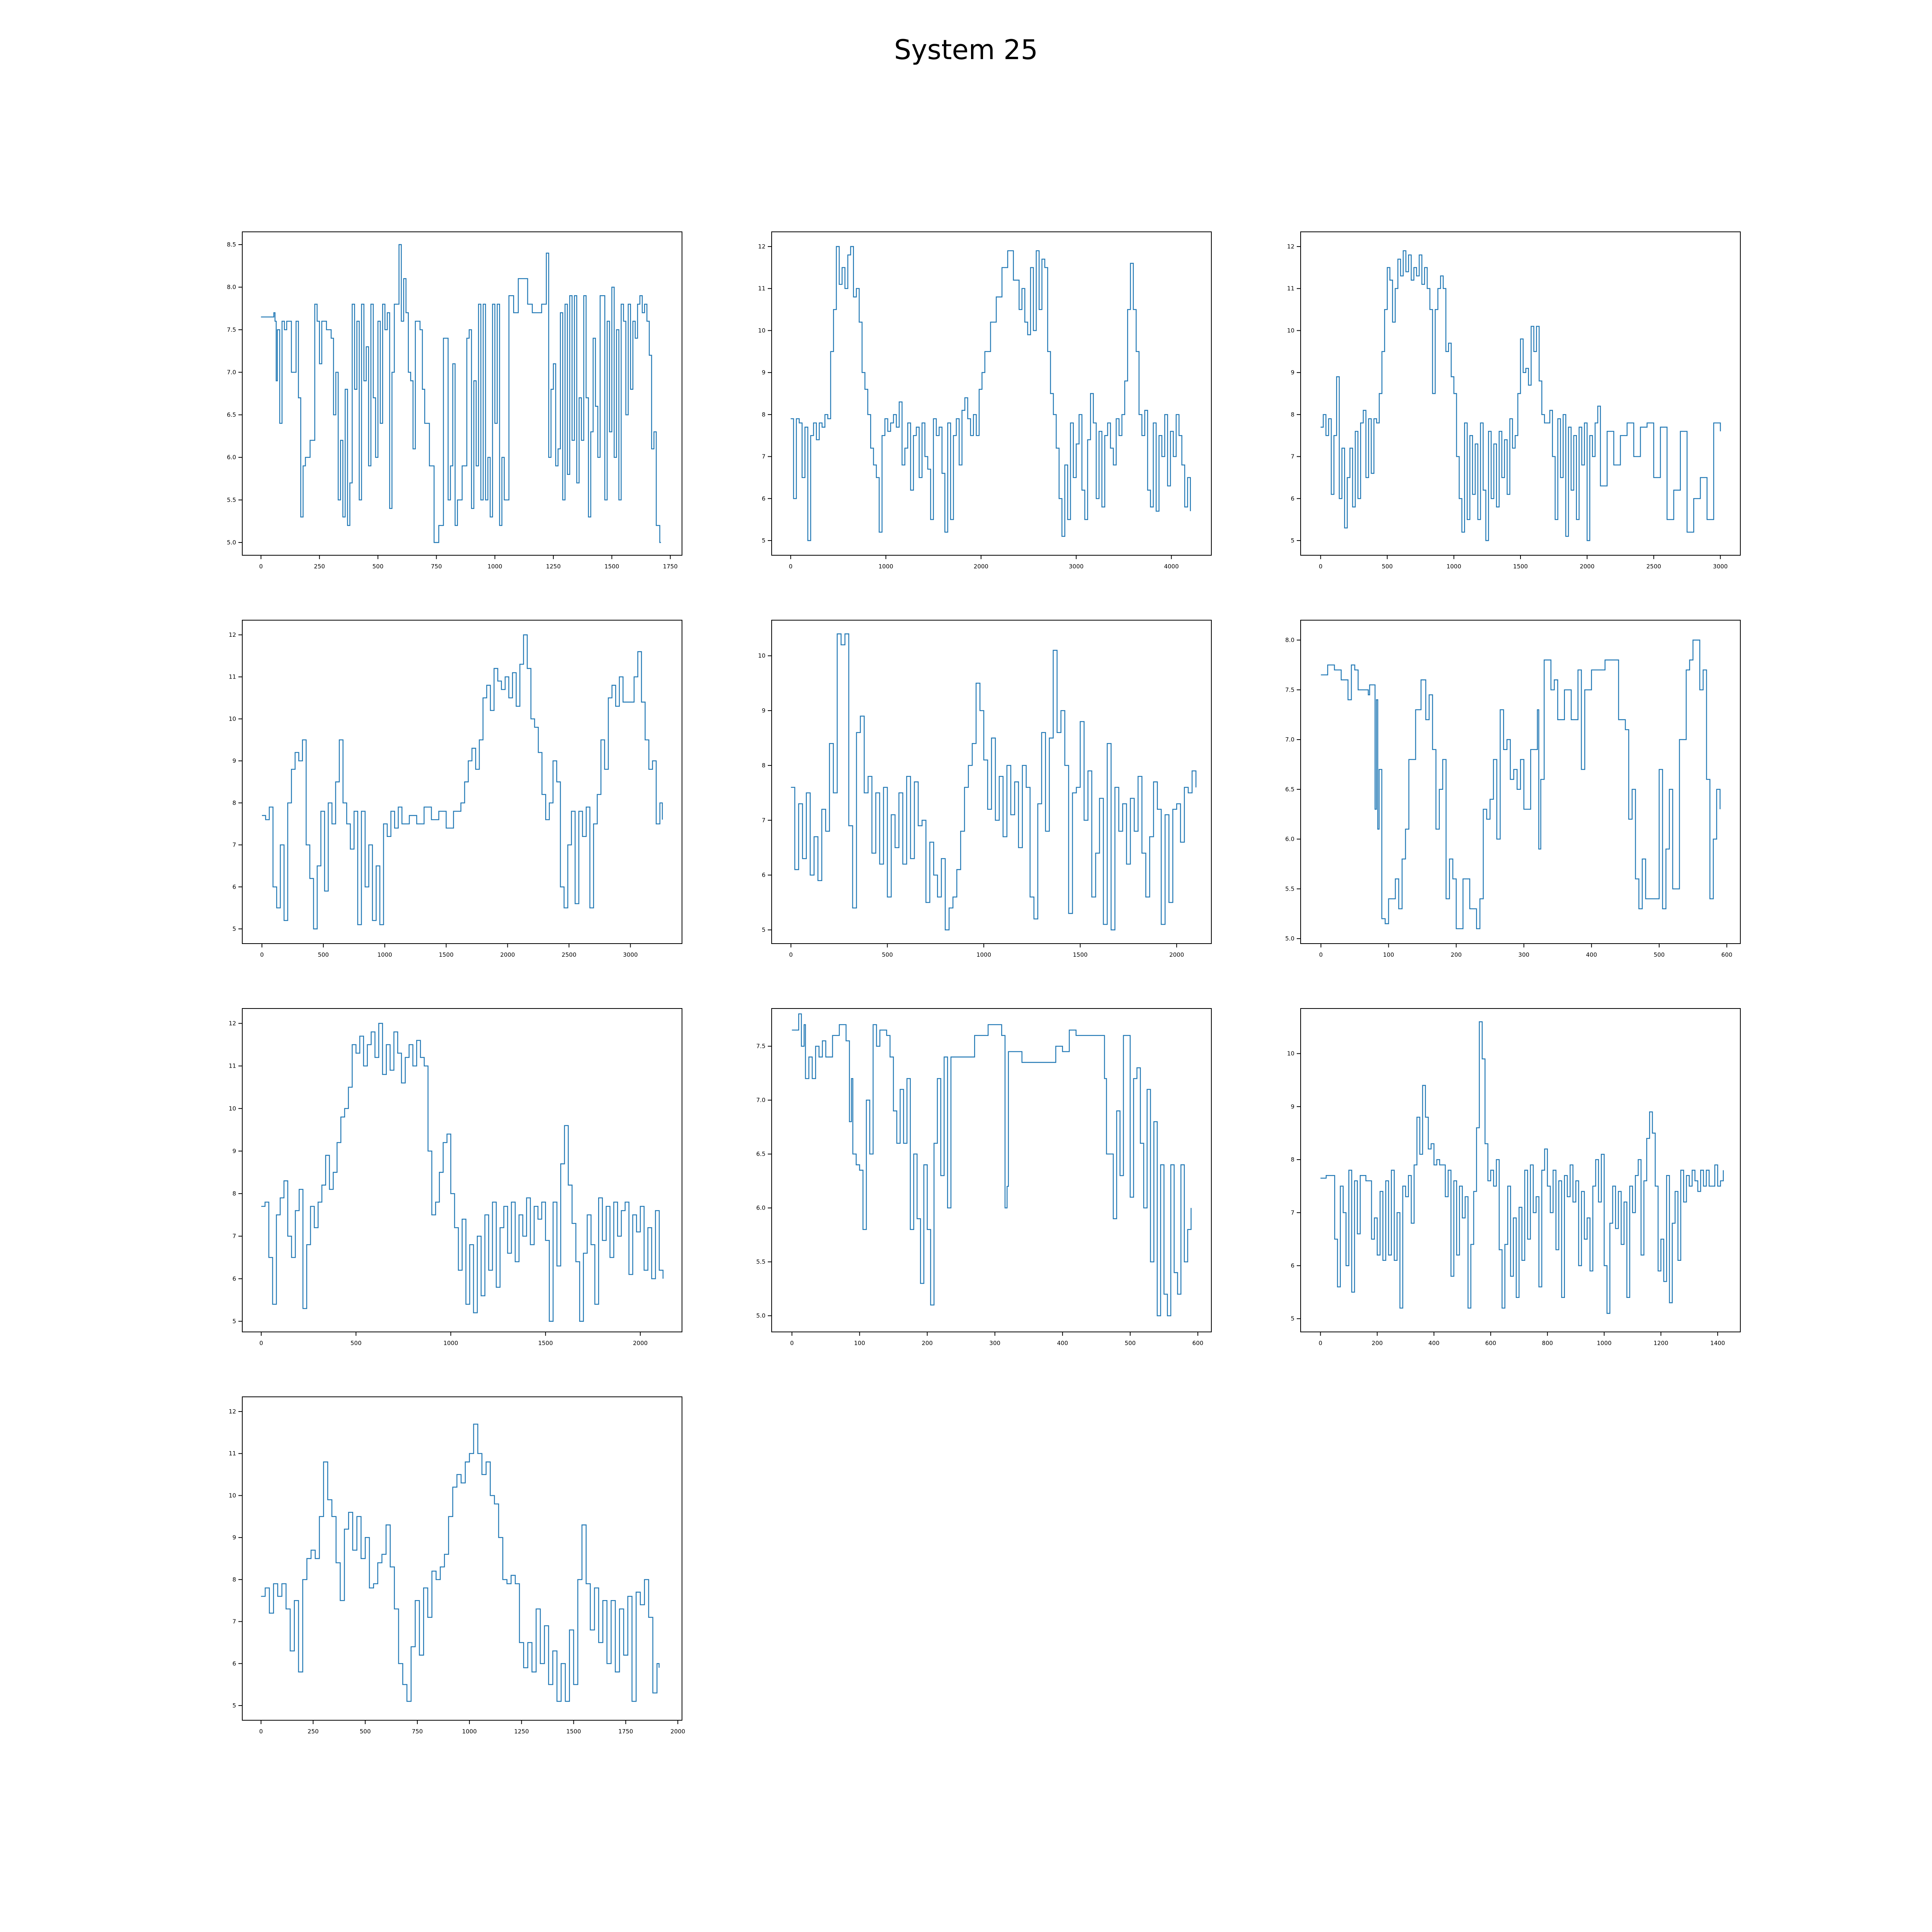 Image resolution: width=1932 pixels, height=1932 pixels. Describe the element at coordinates (1290, 840) in the screenshot. I see `y-tick-label: 6.0` at that location.